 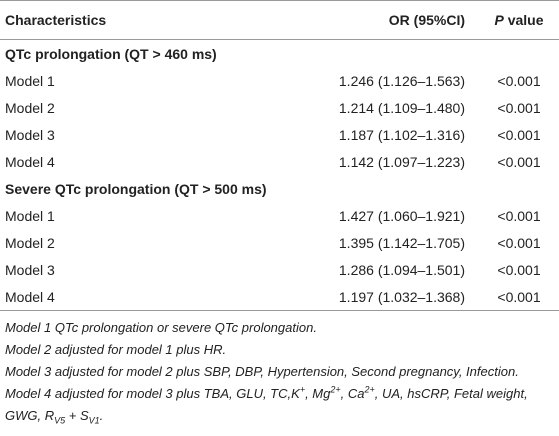 I want to click on data-row: Model 2 1.395 (1.142–1.705) <0.001, so click(x=279, y=242).